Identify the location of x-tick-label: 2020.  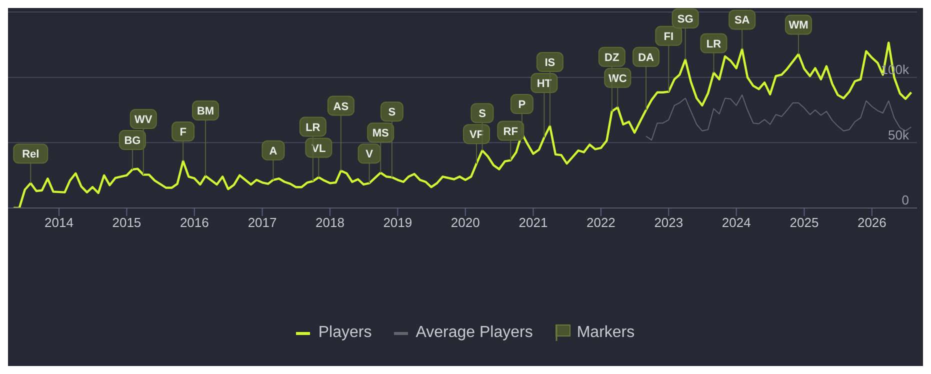
(465, 222).